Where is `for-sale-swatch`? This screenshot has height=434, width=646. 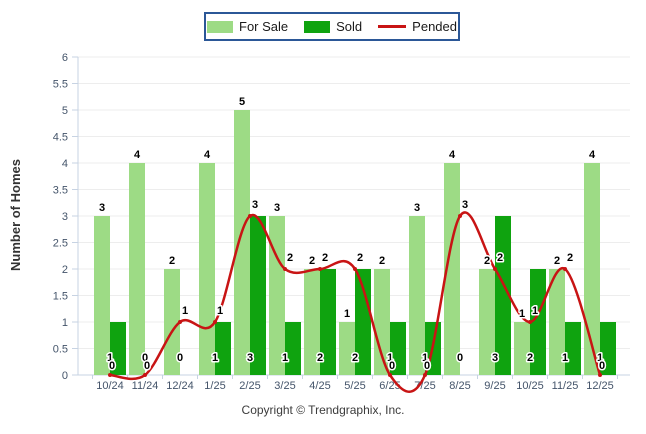
for-sale-swatch is located at coordinates (220, 26).